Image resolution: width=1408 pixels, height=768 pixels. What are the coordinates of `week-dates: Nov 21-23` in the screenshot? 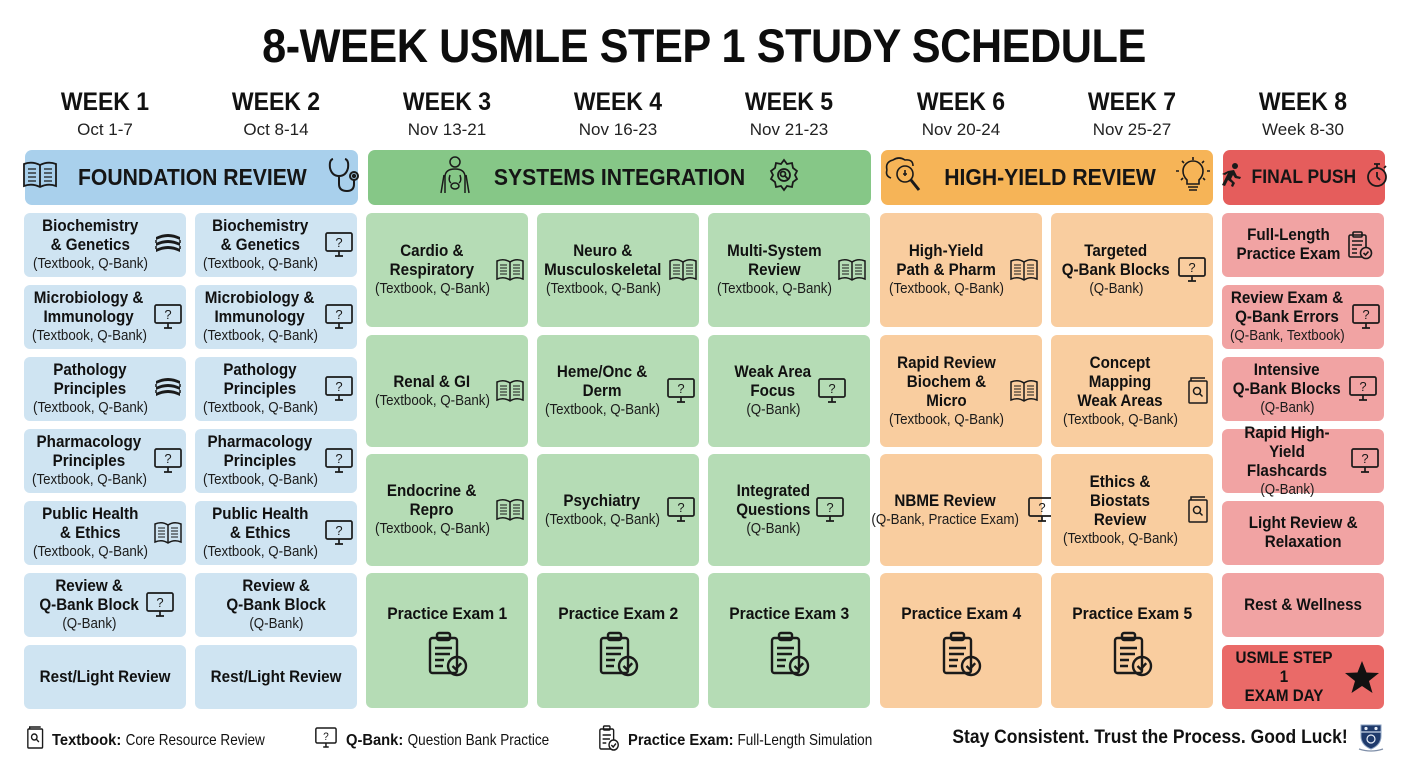 It's located at (789, 129).